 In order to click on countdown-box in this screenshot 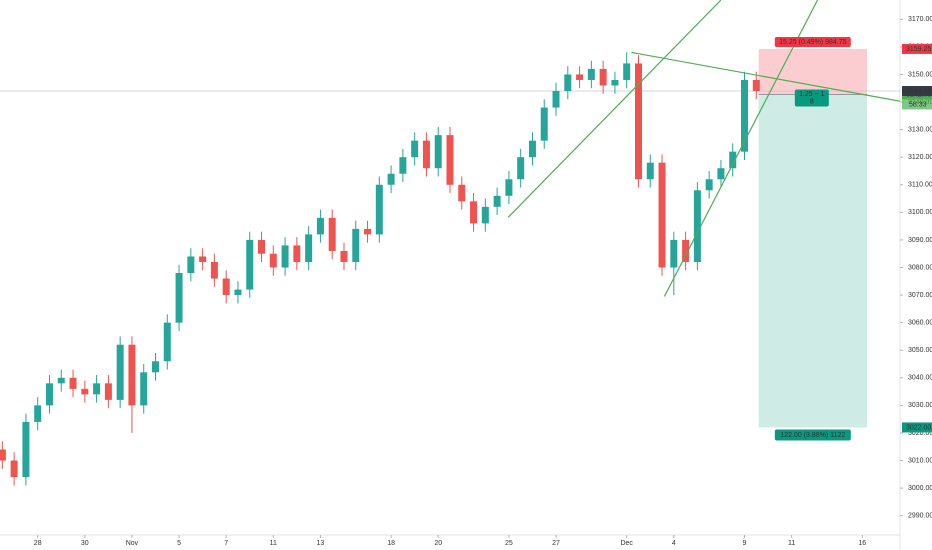, I will do `click(917, 104)`.